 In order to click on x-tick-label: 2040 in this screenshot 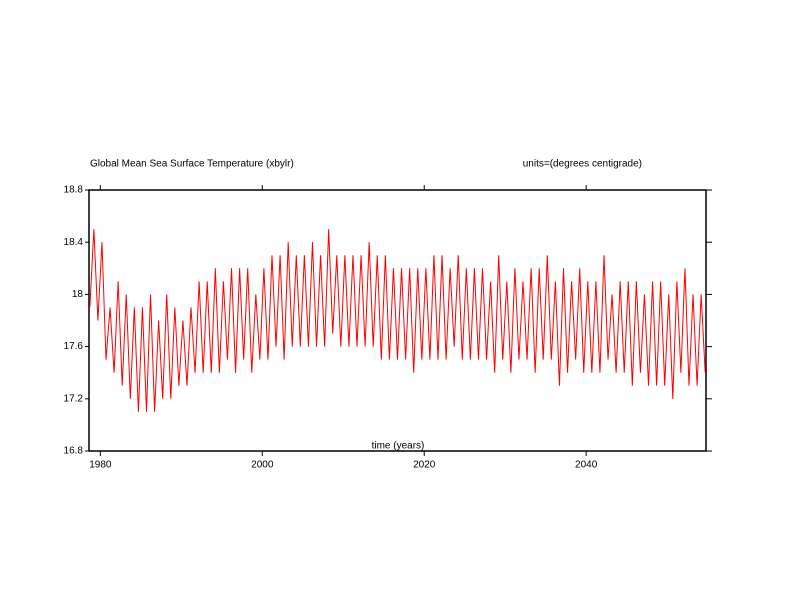, I will do `click(586, 465)`.